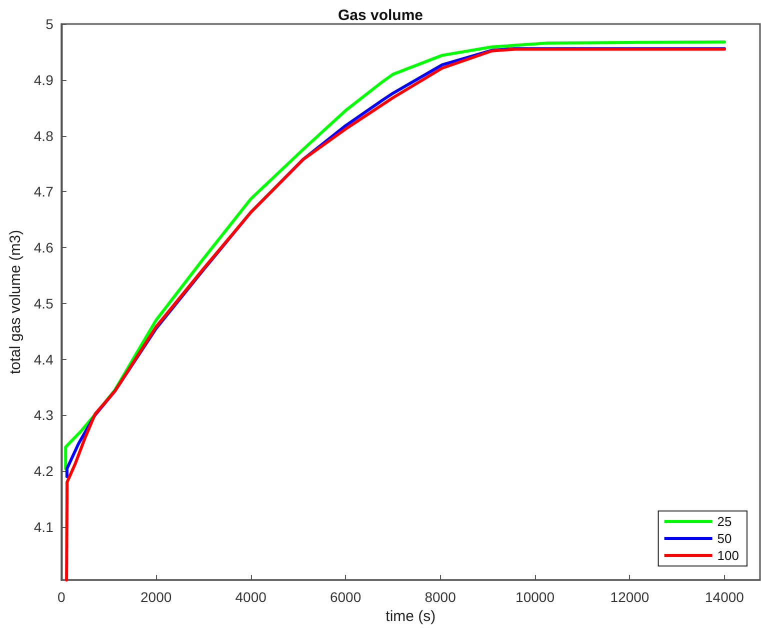  What do you see at coordinates (724, 538) in the screenshot?
I see `legend-label: 50` at bounding box center [724, 538].